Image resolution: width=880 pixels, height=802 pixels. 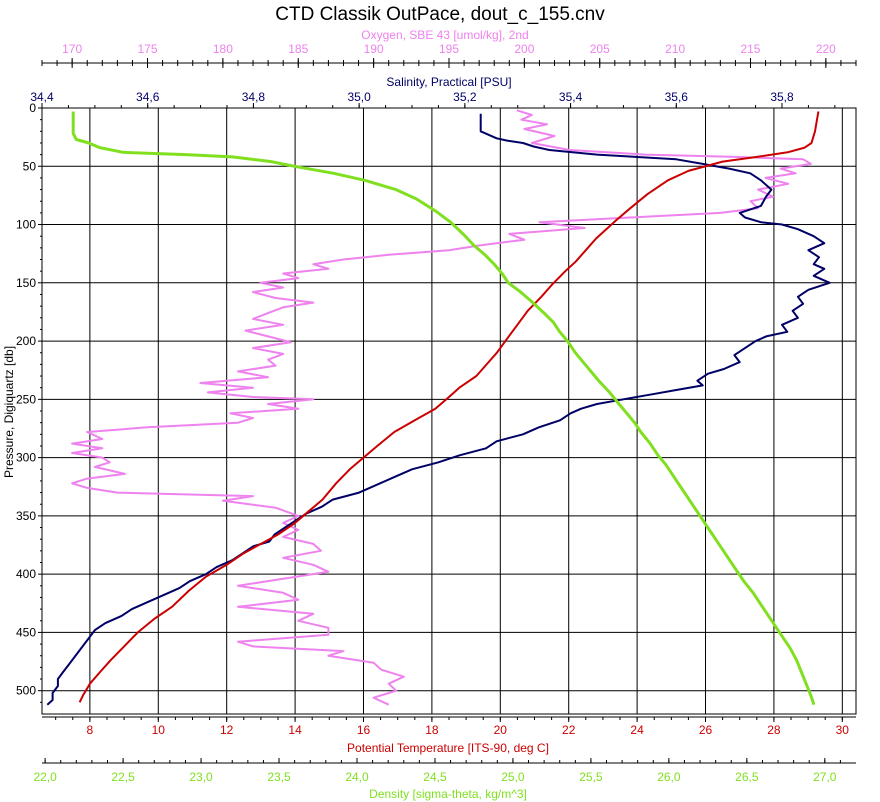 I want to click on oxygen-tick-label: 215, so click(x=750, y=49).